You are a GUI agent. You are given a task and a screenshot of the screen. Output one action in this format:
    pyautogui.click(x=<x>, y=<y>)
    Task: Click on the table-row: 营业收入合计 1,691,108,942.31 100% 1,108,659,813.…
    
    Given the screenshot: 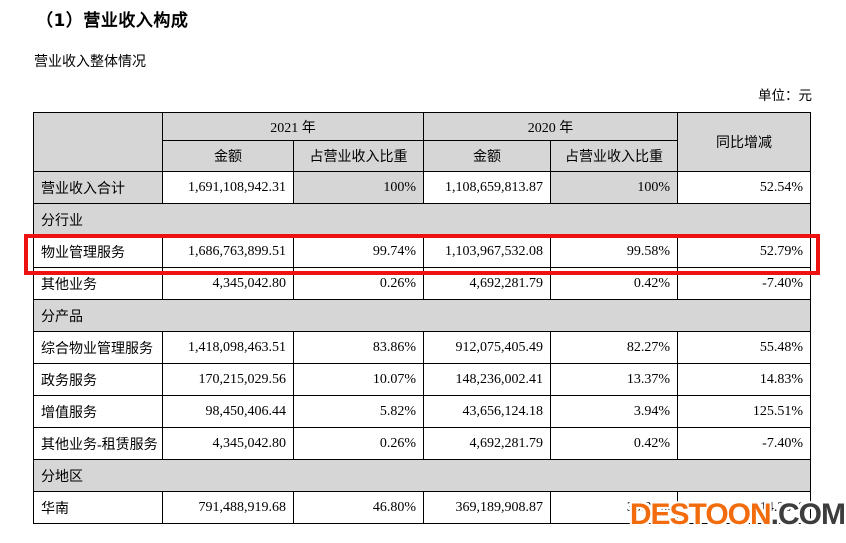 What is the action you would take?
    pyautogui.click(x=422, y=187)
    